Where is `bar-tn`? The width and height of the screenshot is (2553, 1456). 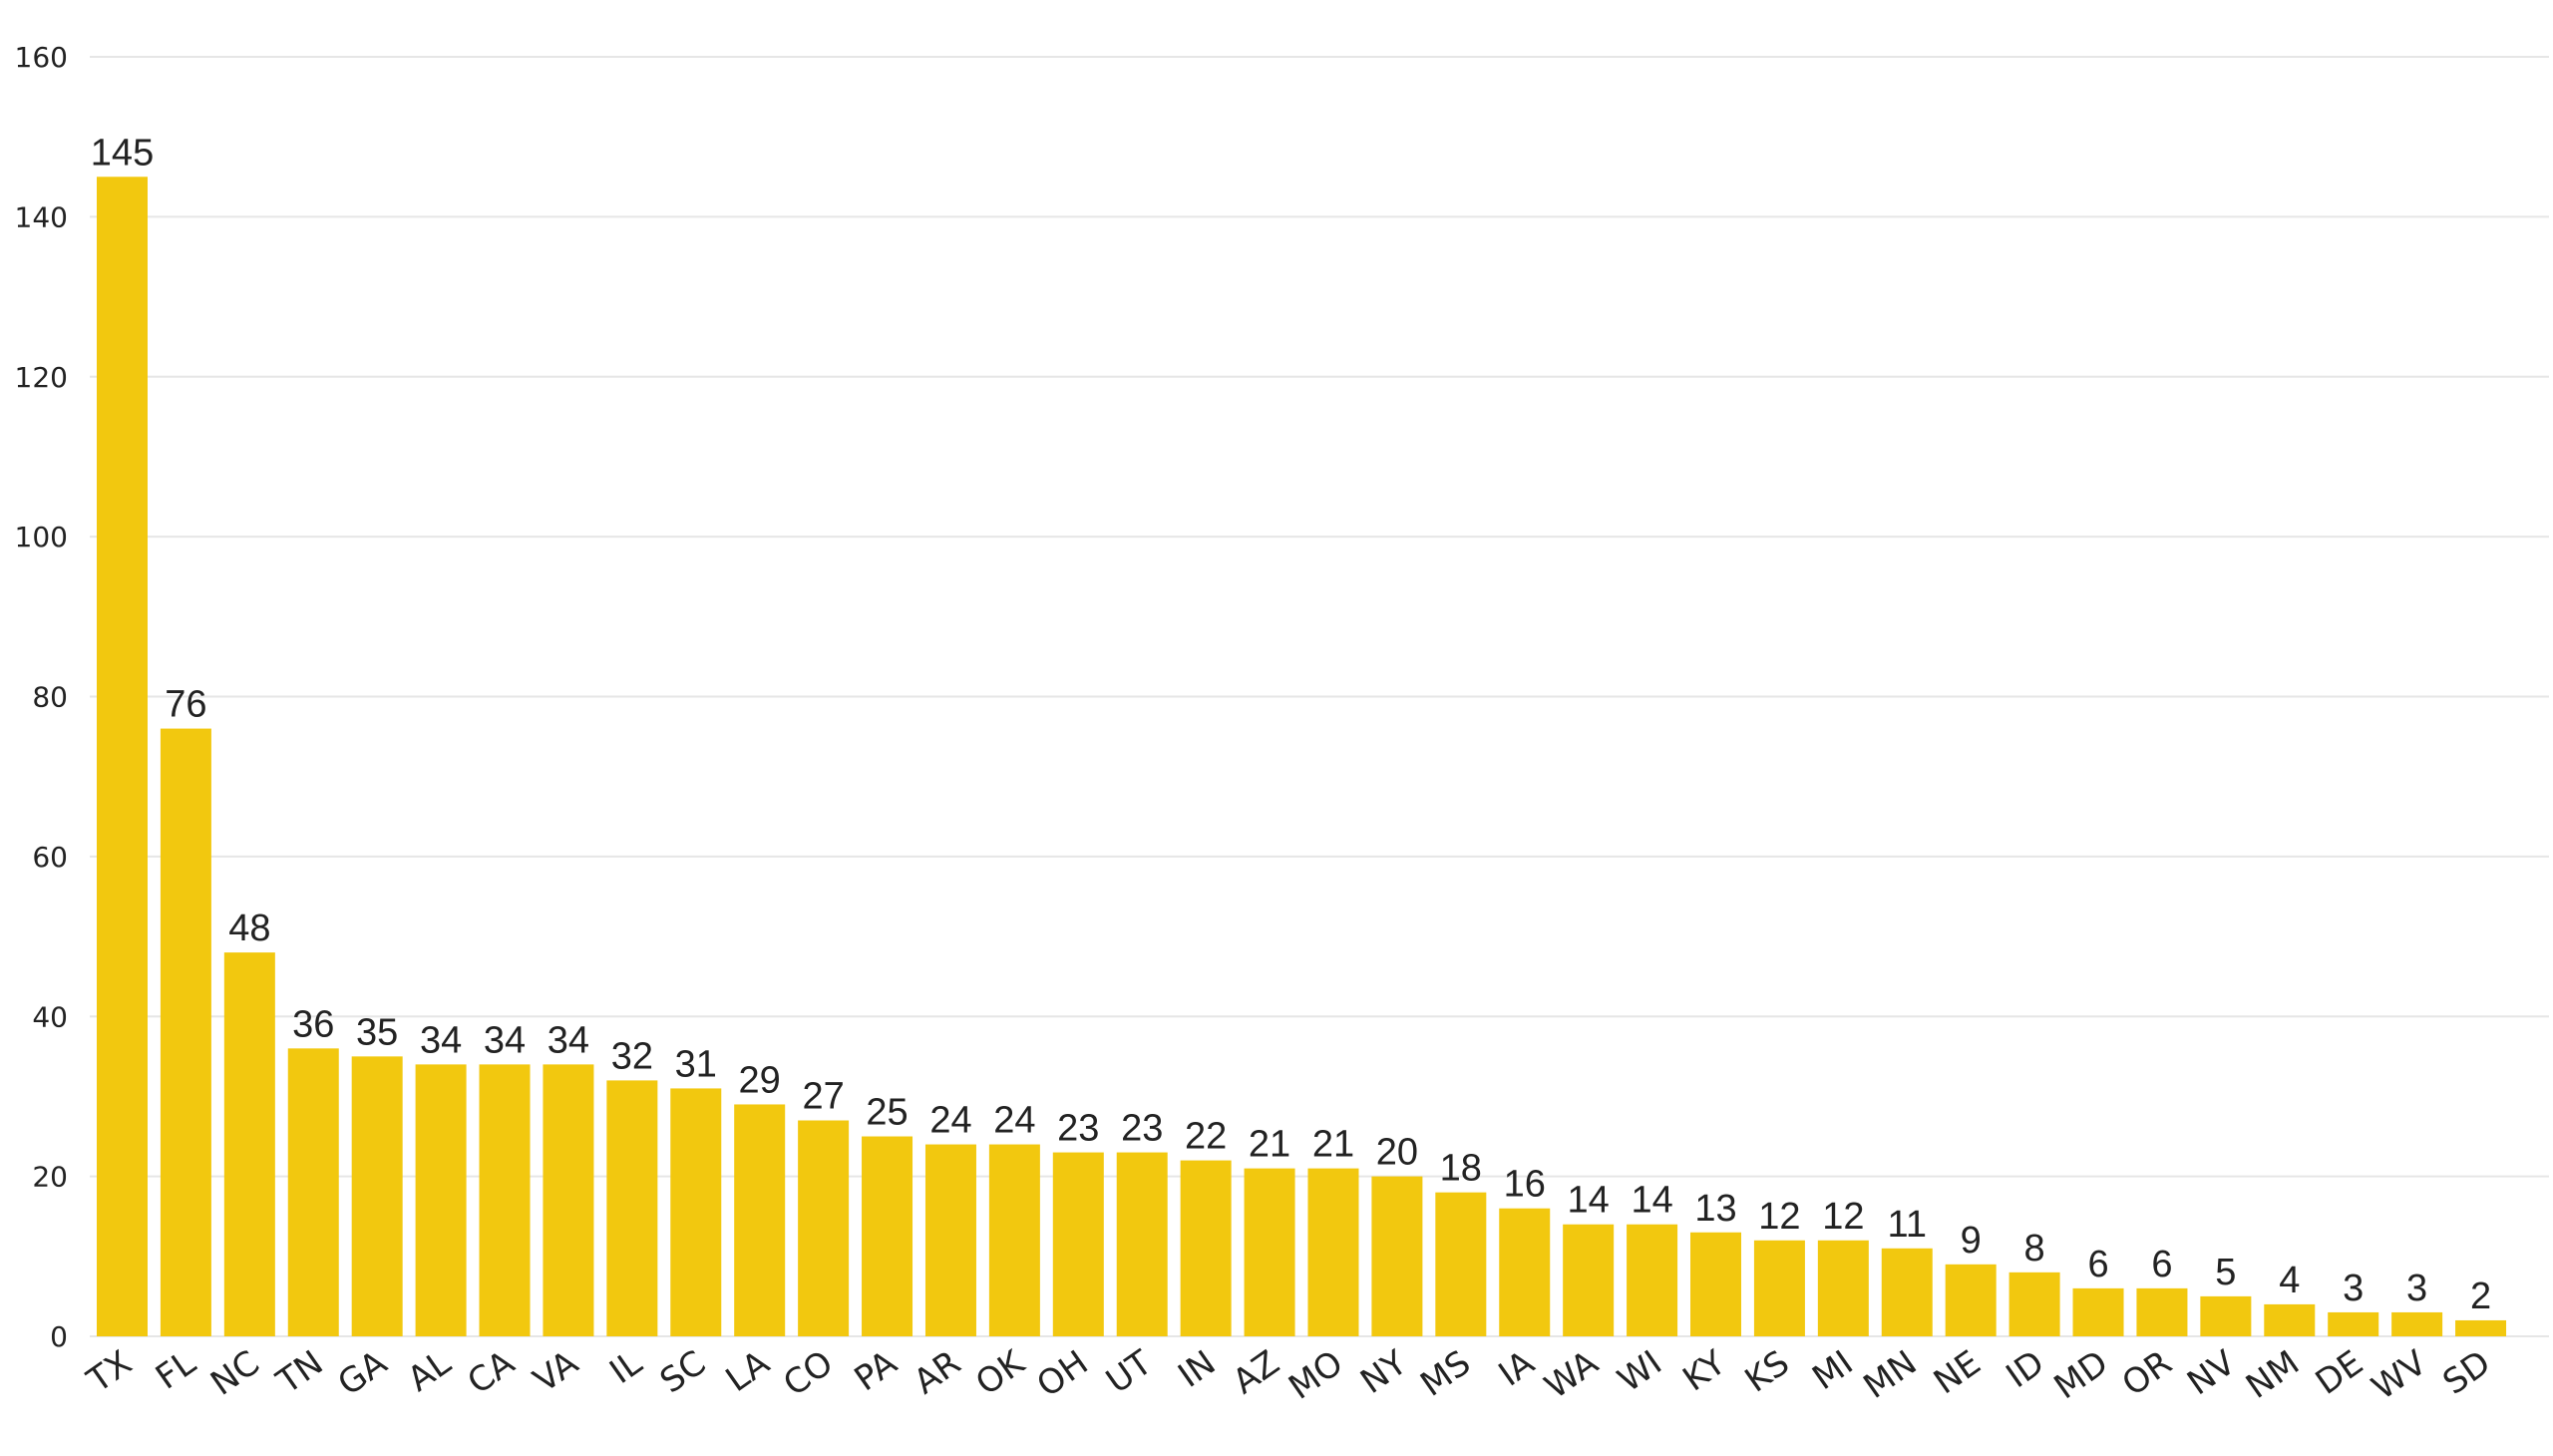
bar-tn is located at coordinates (313, 1192).